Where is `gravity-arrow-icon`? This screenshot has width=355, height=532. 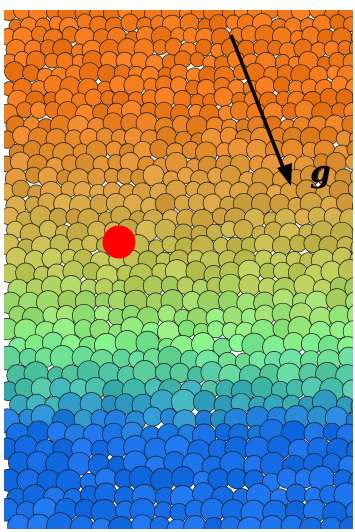
gravity-arrow-icon is located at coordinates (257, 102).